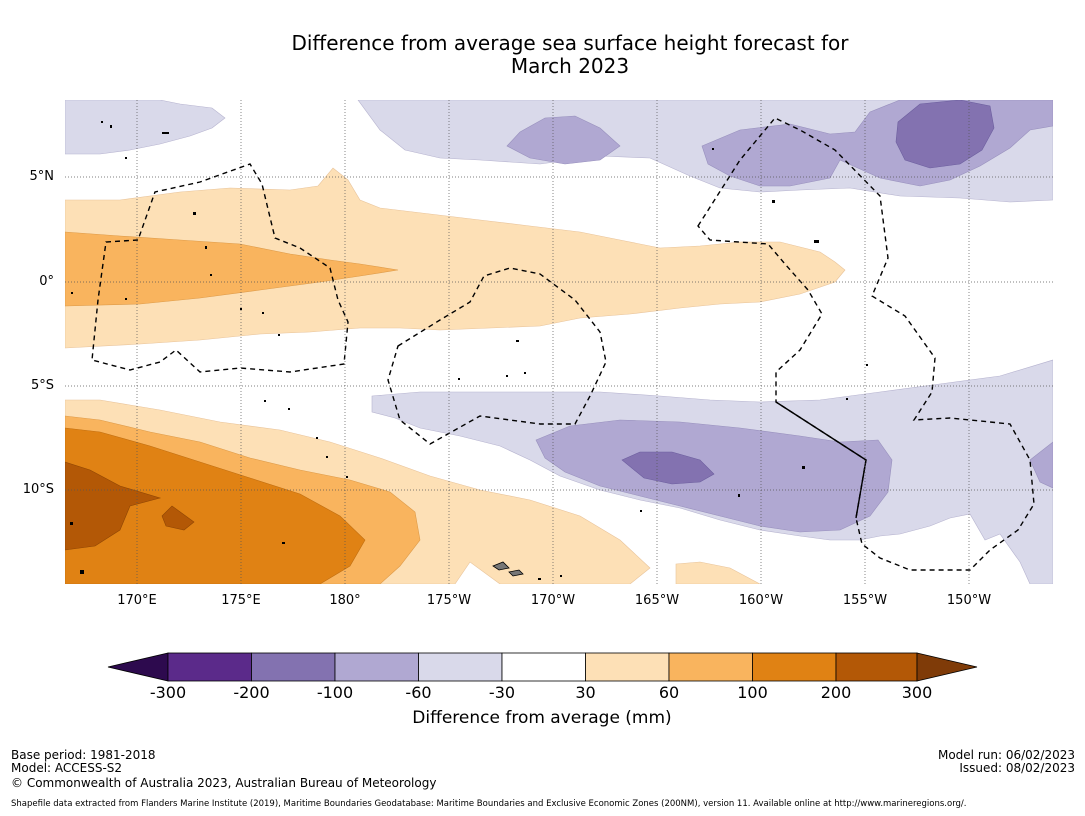  What do you see at coordinates (821, 460) in the screenshot?
I see `maritime-boundary-solid` at bounding box center [821, 460].